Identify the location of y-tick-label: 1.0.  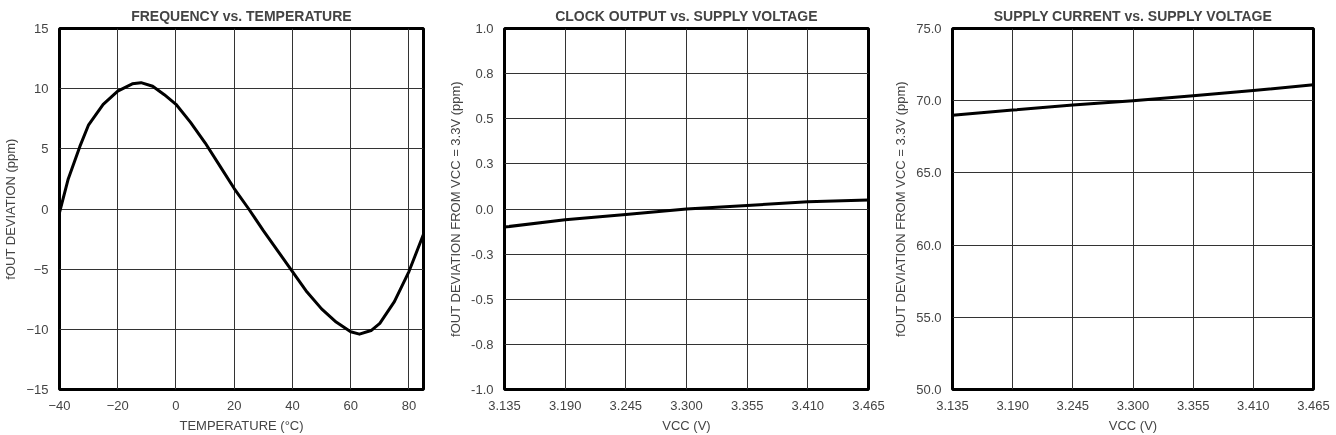
(484, 28).